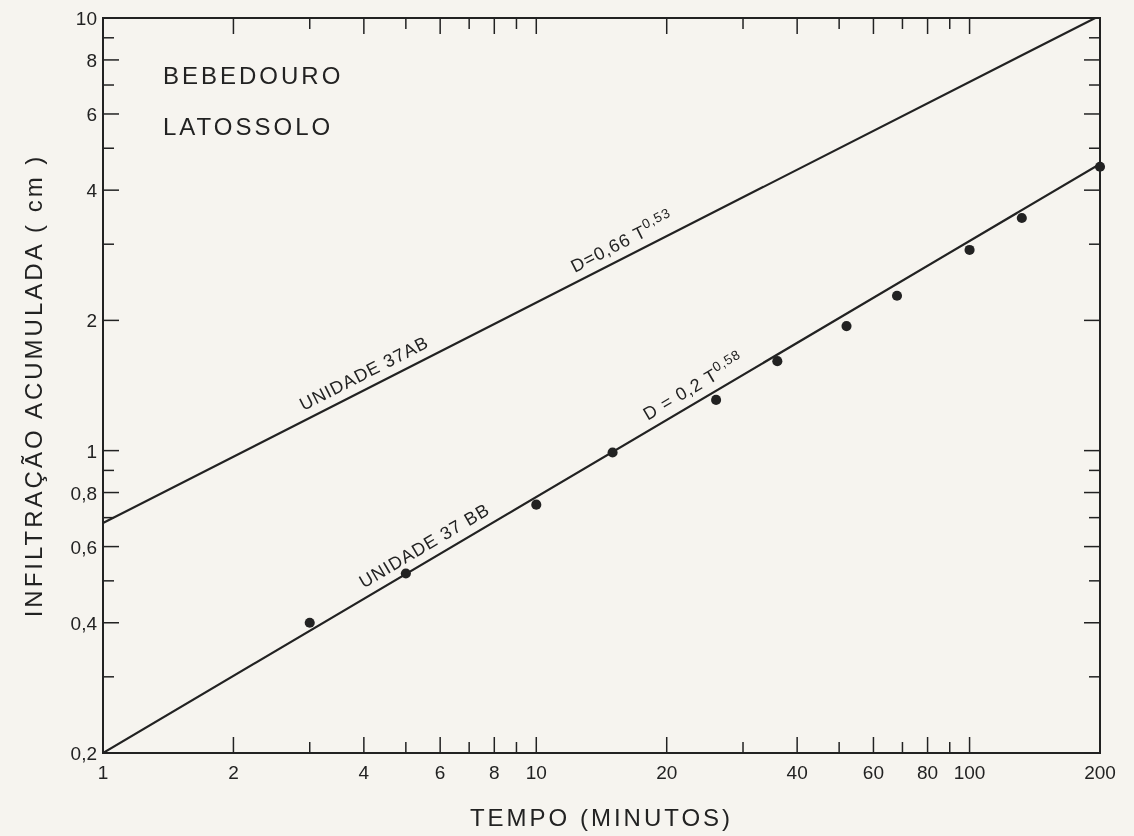 This screenshot has width=1134, height=836. I want to click on x-tick-label: 4, so click(364, 772).